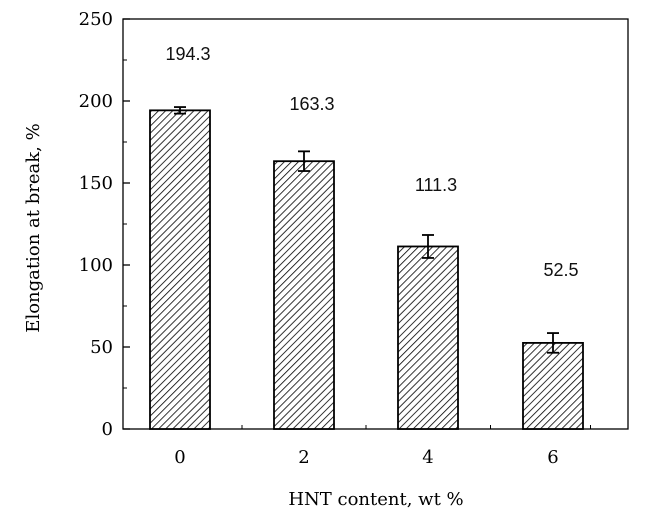 The height and width of the screenshot is (515, 654). I want to click on y-tick-label: 0, so click(107, 429).